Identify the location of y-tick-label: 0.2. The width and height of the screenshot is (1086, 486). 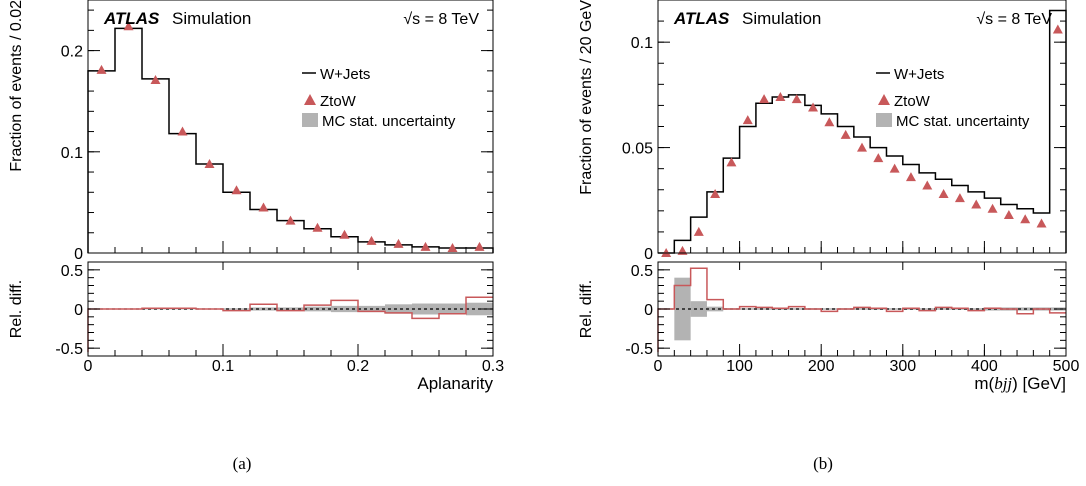
(72, 52).